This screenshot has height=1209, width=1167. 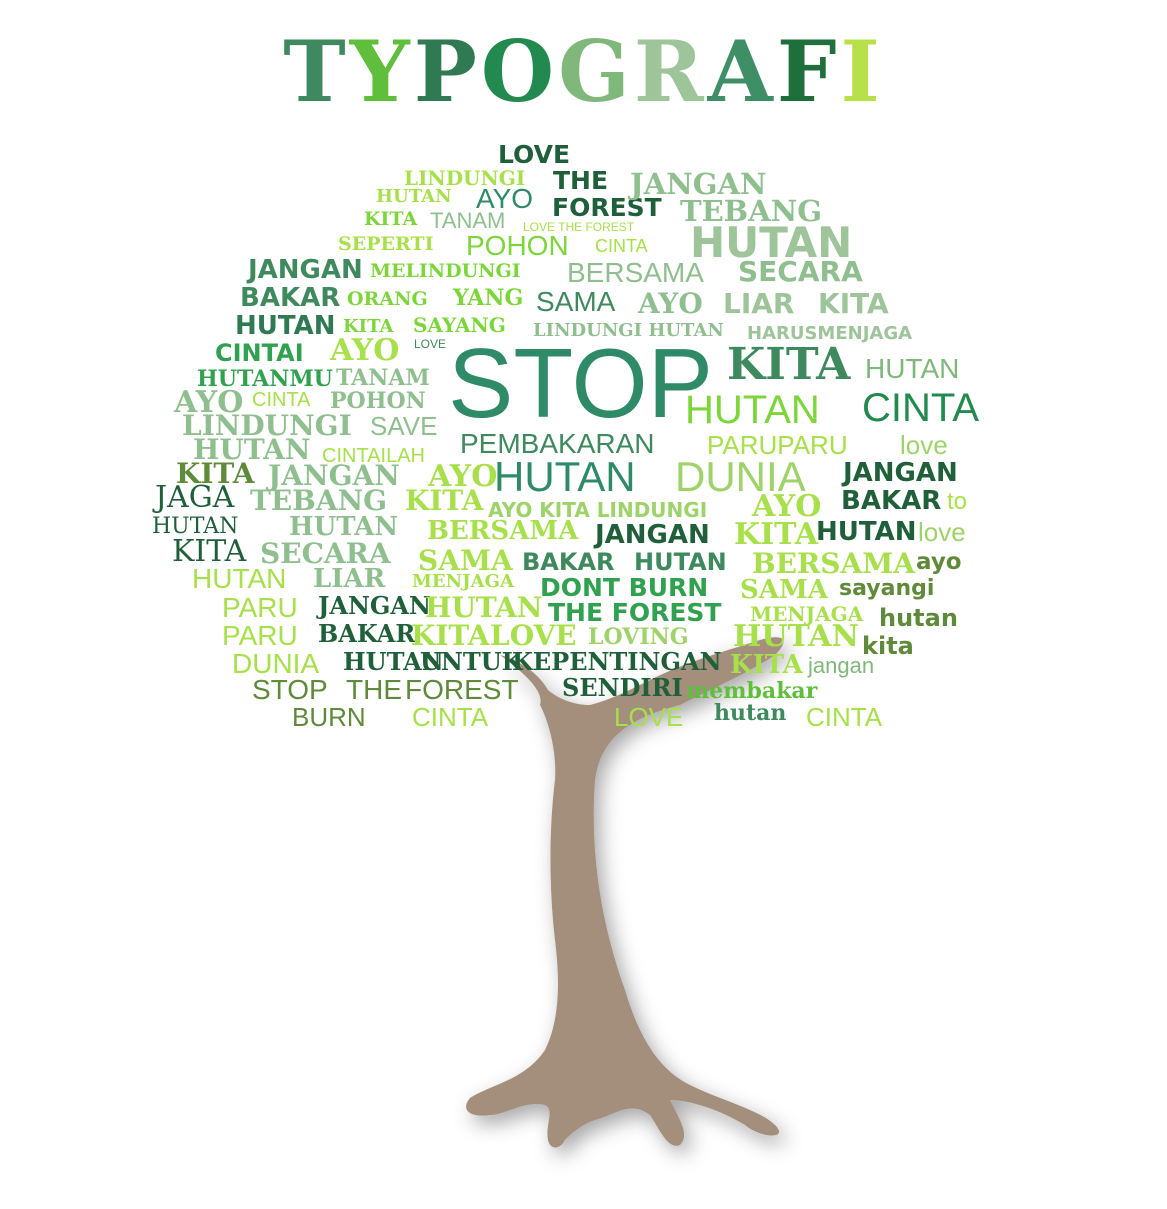 I want to click on title-letter: P, so click(x=447, y=71).